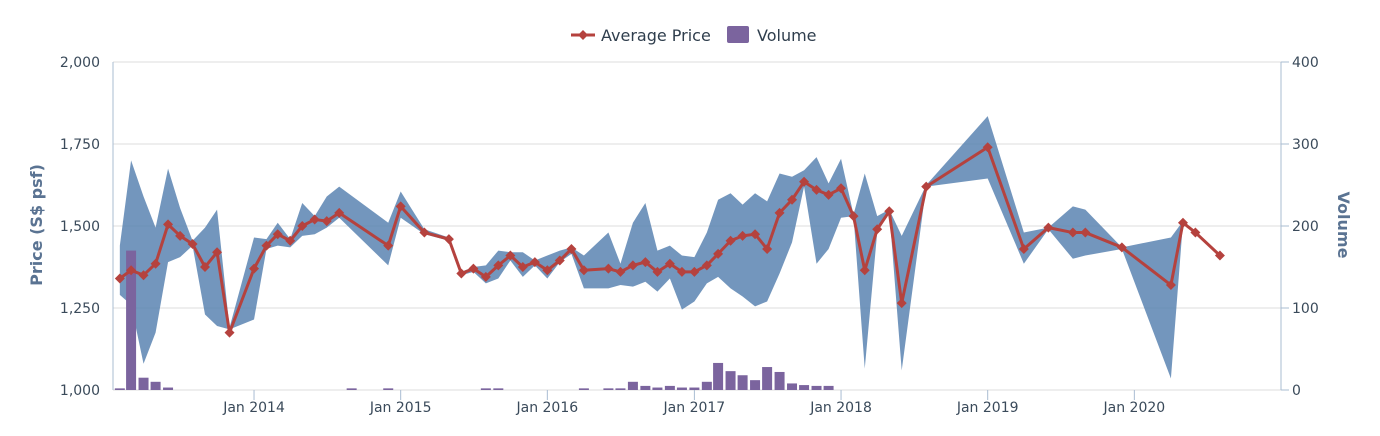 The width and height of the screenshot is (1380, 436). Describe the element at coordinates (641, 35) in the screenshot. I see `legend-item-average-price: Average Price` at that location.